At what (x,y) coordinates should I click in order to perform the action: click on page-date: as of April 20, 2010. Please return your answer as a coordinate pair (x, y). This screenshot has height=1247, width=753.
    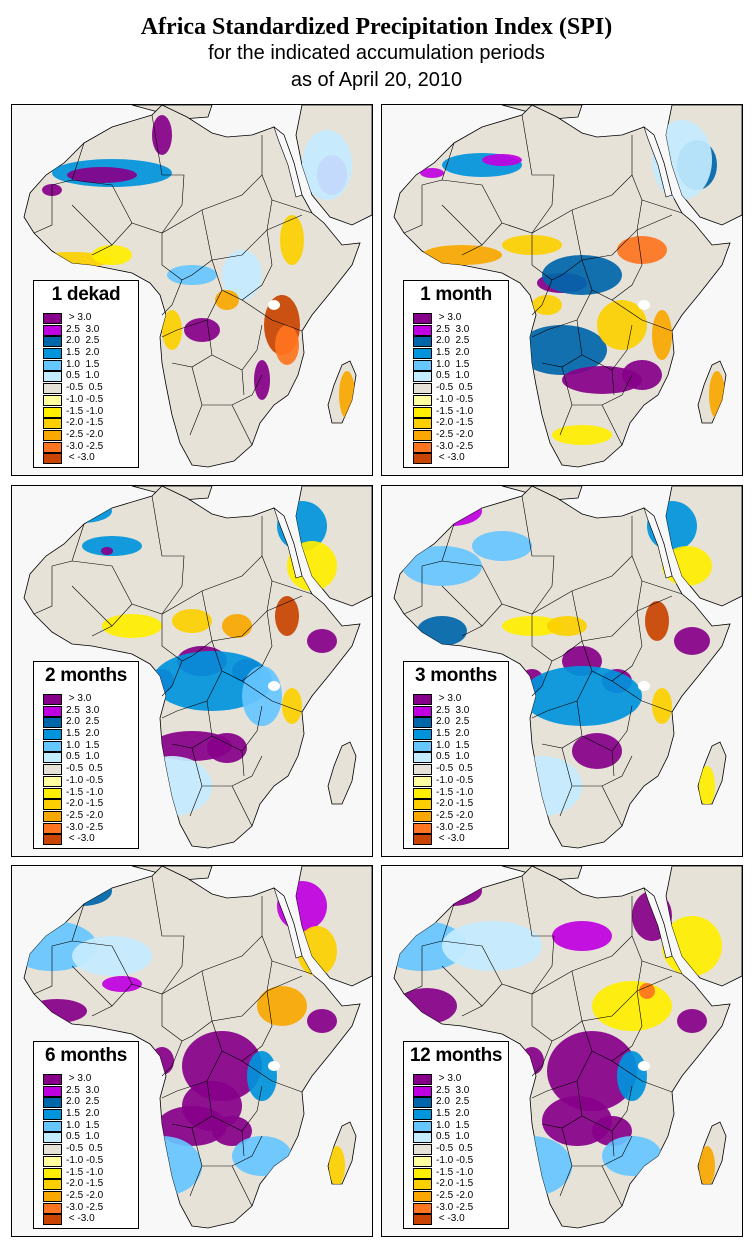
    Looking at the image, I should click on (376, 80).